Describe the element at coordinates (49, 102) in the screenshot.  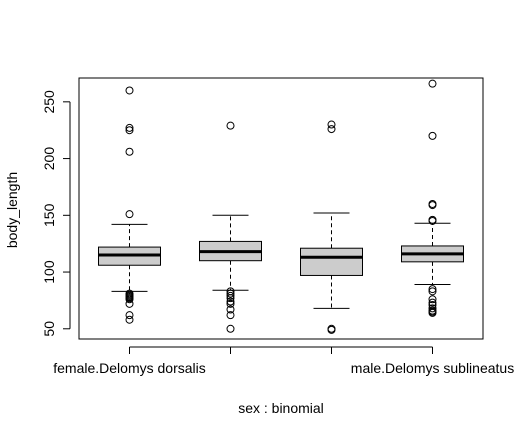
I see `y-tick-label: 250` at that location.